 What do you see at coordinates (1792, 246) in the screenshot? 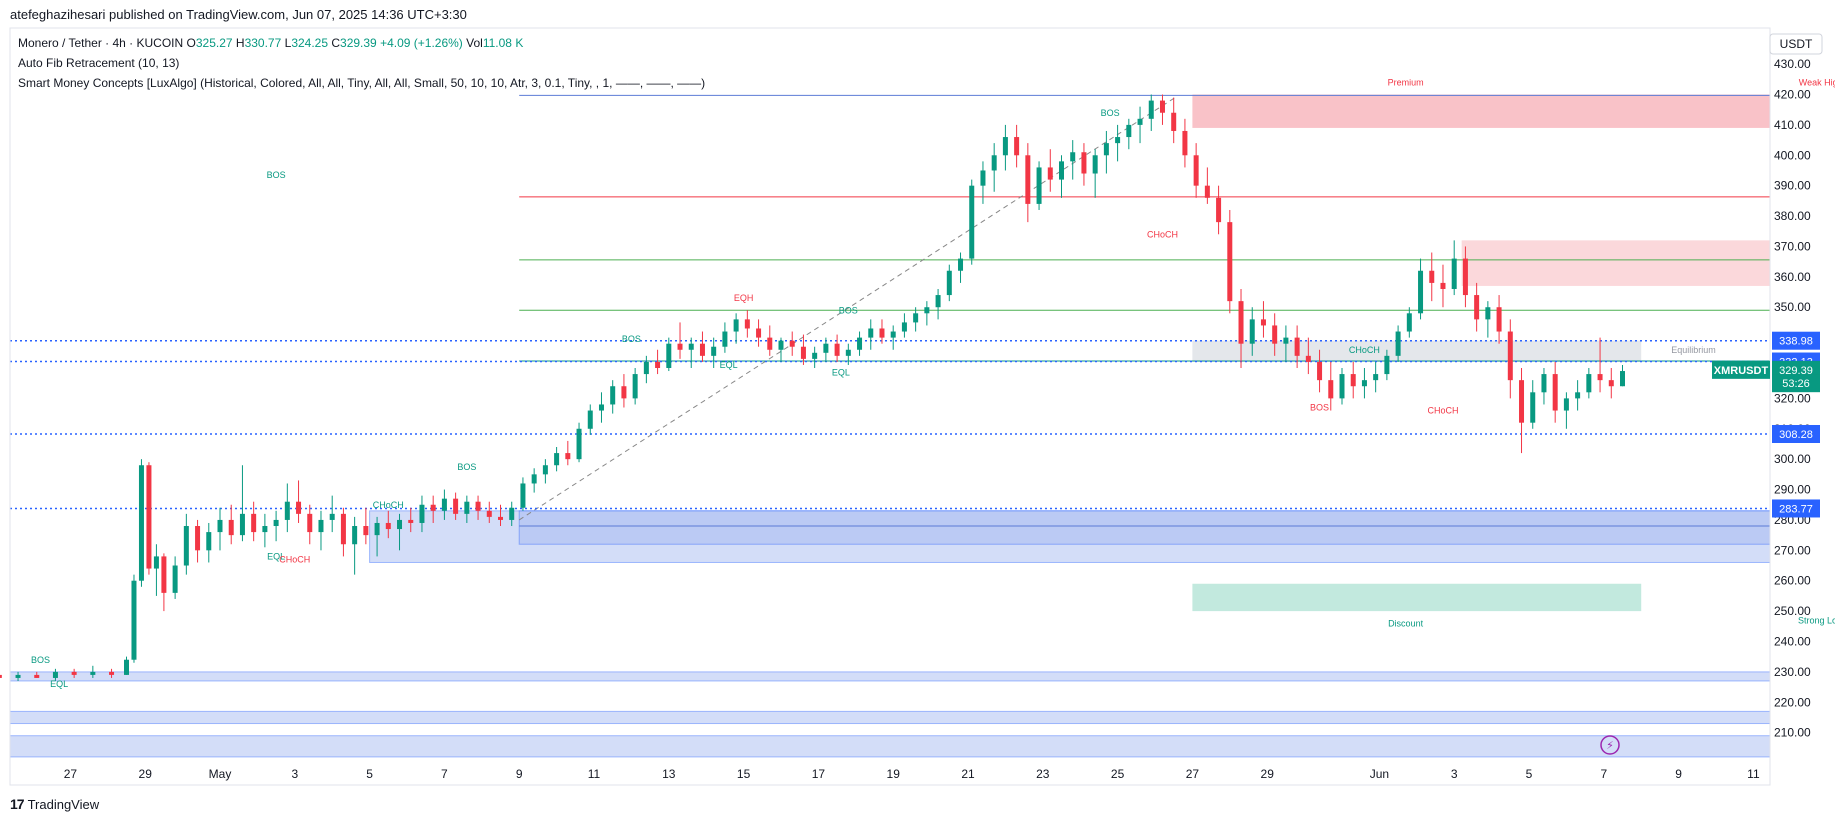
I see `y-tick-label: 370.00` at bounding box center [1792, 246].